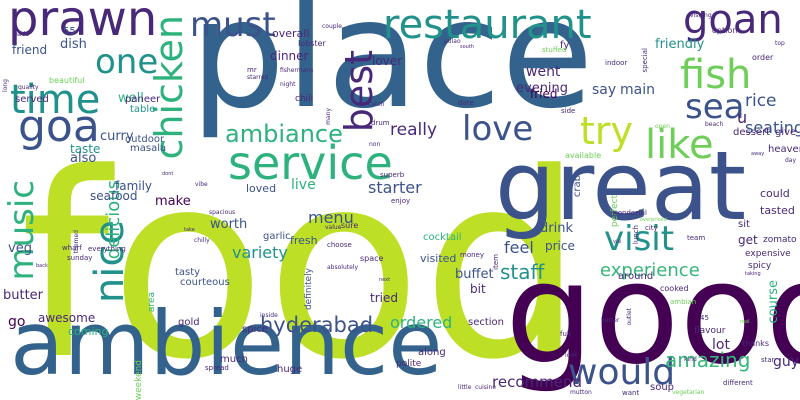 The height and width of the screenshot is (400, 800). Describe the element at coordinates (22, 230) in the screenshot. I see `word-music: music` at that location.